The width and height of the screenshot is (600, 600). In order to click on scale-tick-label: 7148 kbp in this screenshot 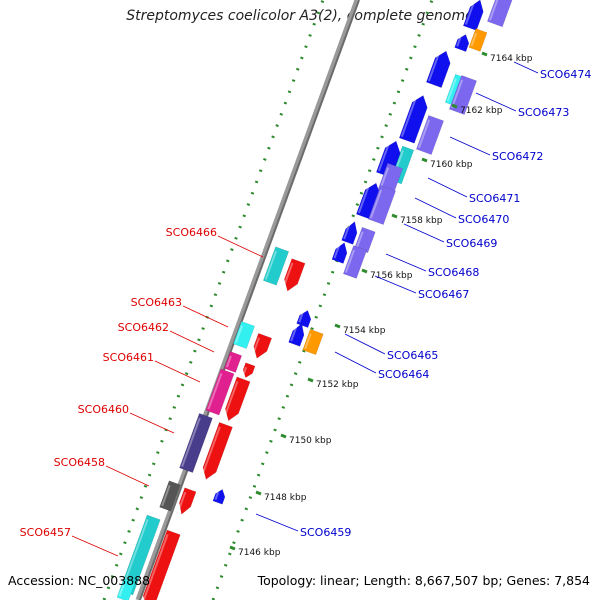, I will do `click(285, 498)`.